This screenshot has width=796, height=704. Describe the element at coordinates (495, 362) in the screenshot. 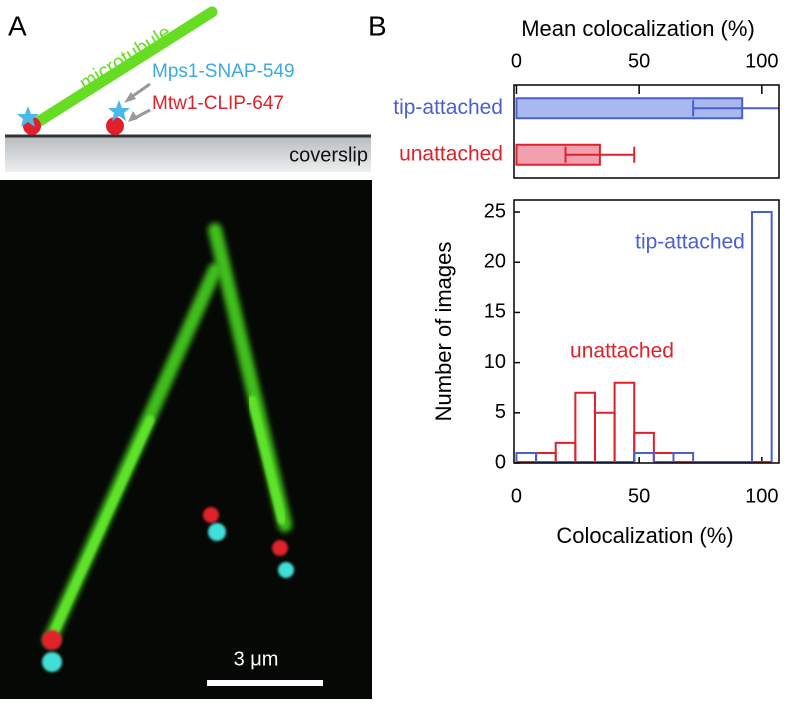

I see `y-tick-label: 10` at that location.